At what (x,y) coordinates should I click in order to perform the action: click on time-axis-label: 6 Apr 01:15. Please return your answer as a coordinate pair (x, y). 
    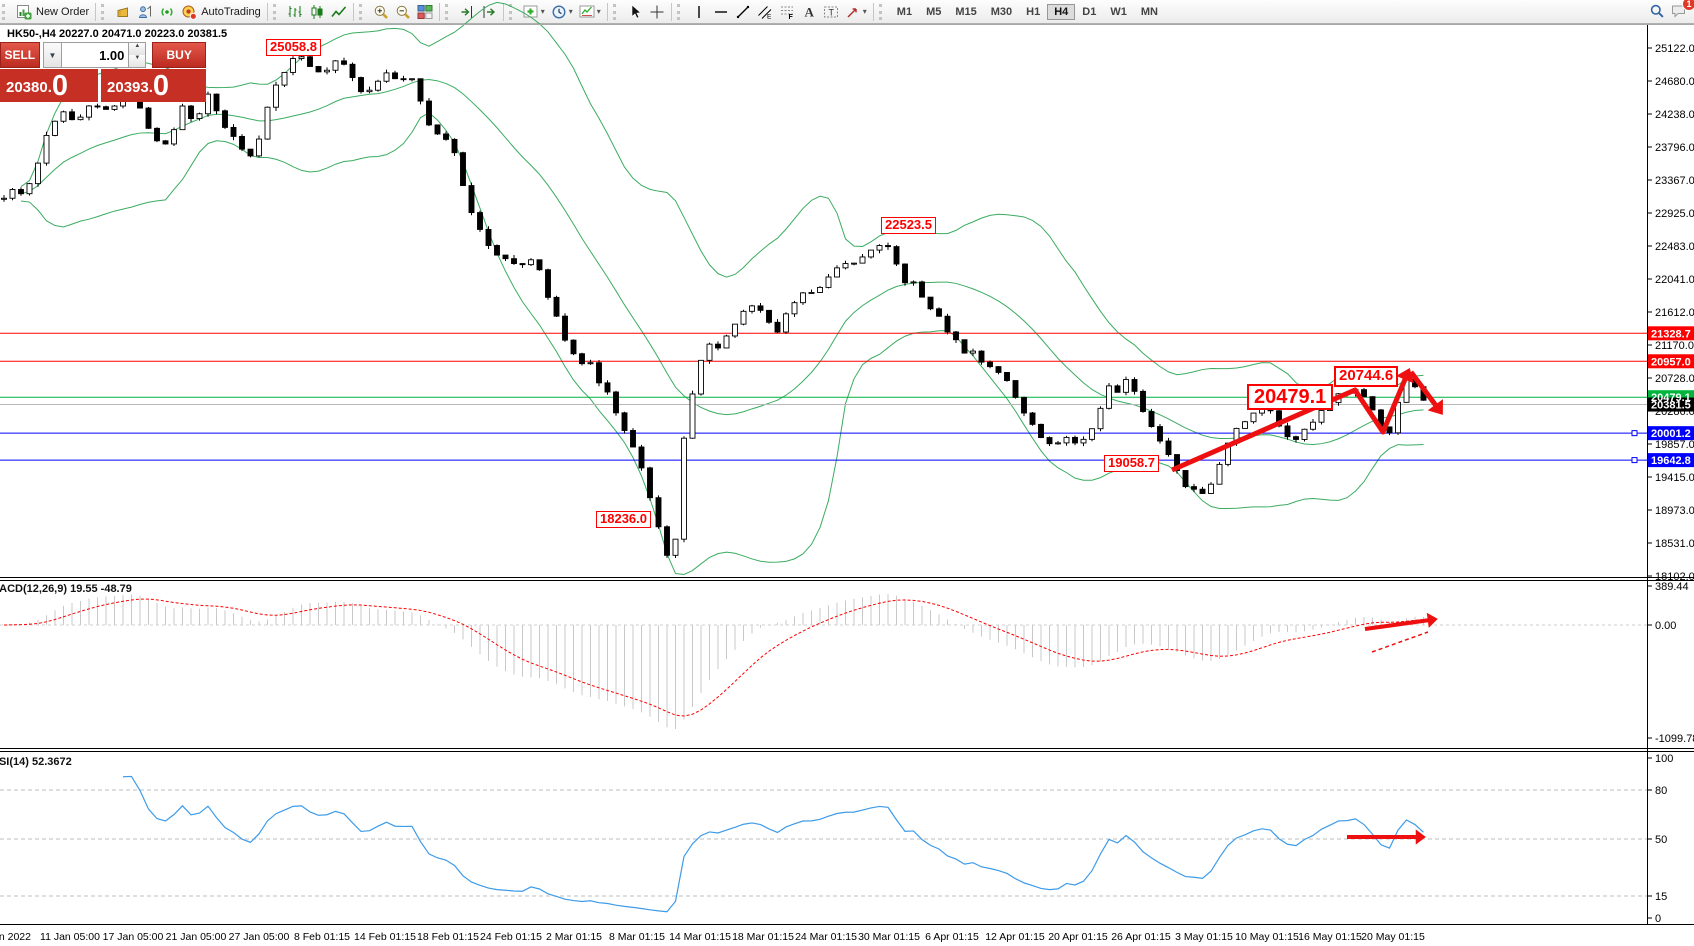
    Looking at the image, I should click on (952, 937).